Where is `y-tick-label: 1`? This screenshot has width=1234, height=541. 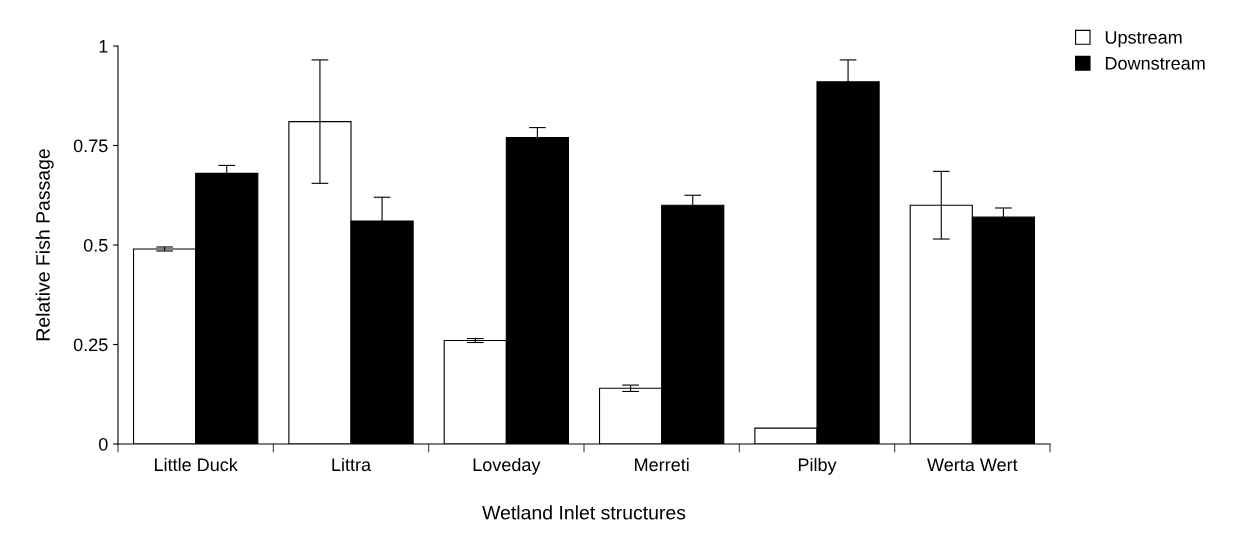
y-tick-label: 1 is located at coordinates (103, 46).